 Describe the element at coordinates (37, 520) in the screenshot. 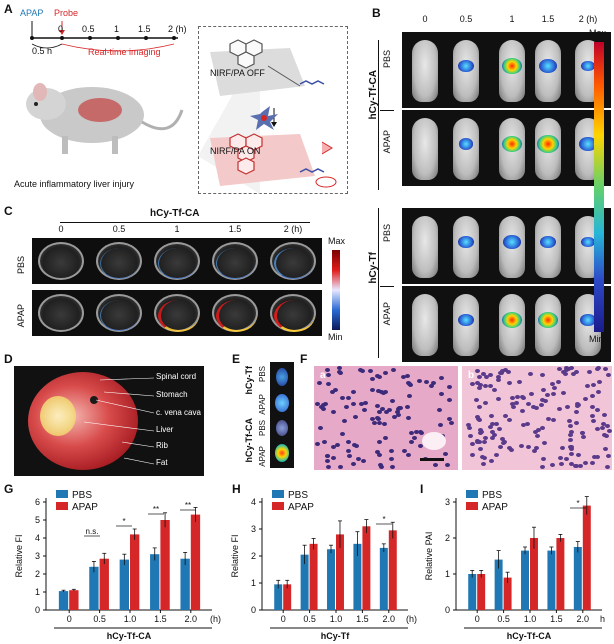

I see `y-tick-label: 5` at that location.